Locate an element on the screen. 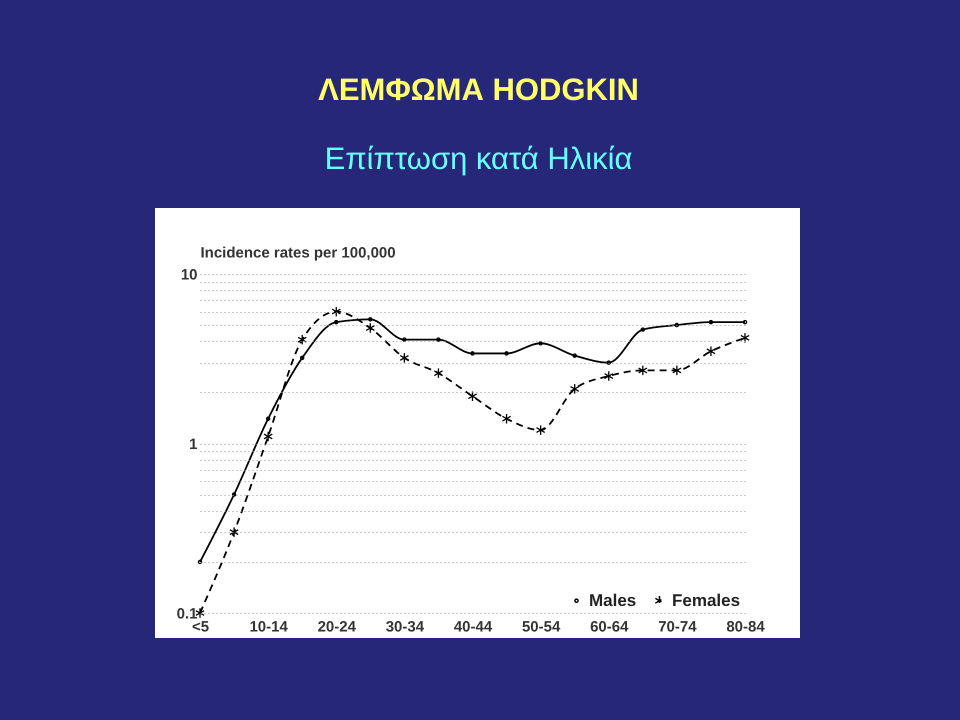 This screenshot has height=720, width=960. x-tick-label: 50-54 is located at coordinates (541, 627).